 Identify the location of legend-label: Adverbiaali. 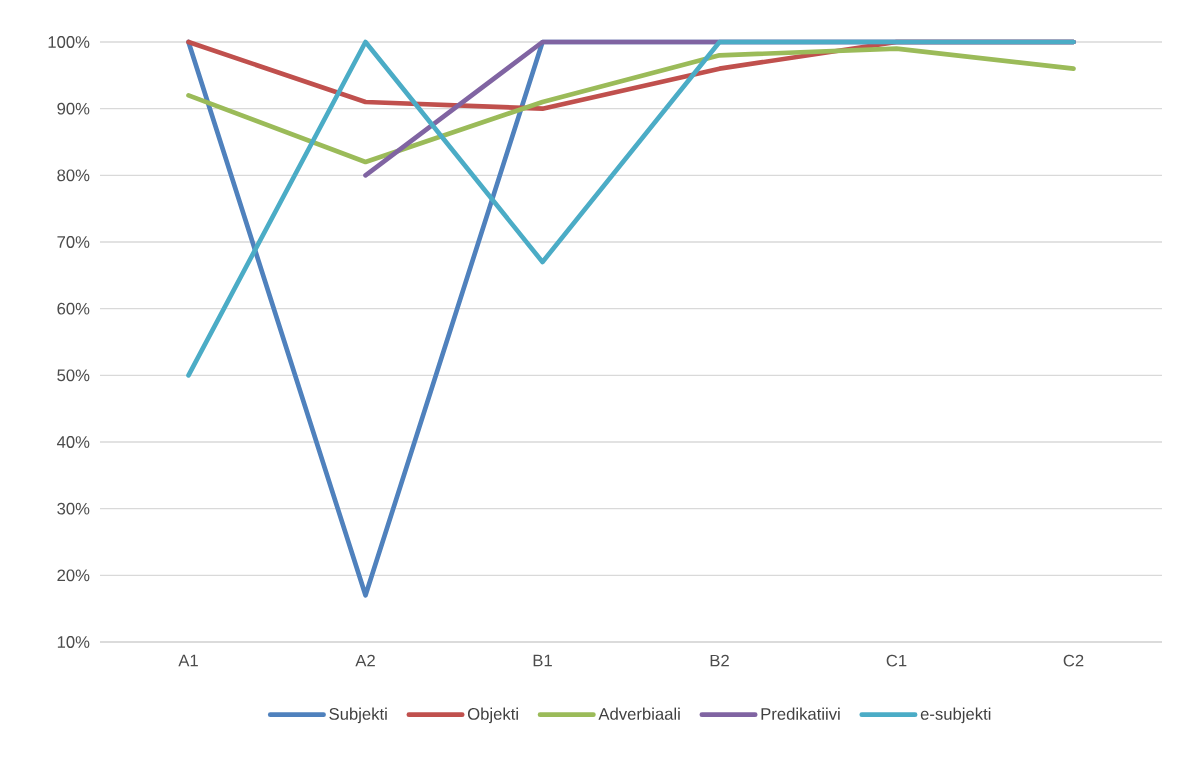
(639, 713).